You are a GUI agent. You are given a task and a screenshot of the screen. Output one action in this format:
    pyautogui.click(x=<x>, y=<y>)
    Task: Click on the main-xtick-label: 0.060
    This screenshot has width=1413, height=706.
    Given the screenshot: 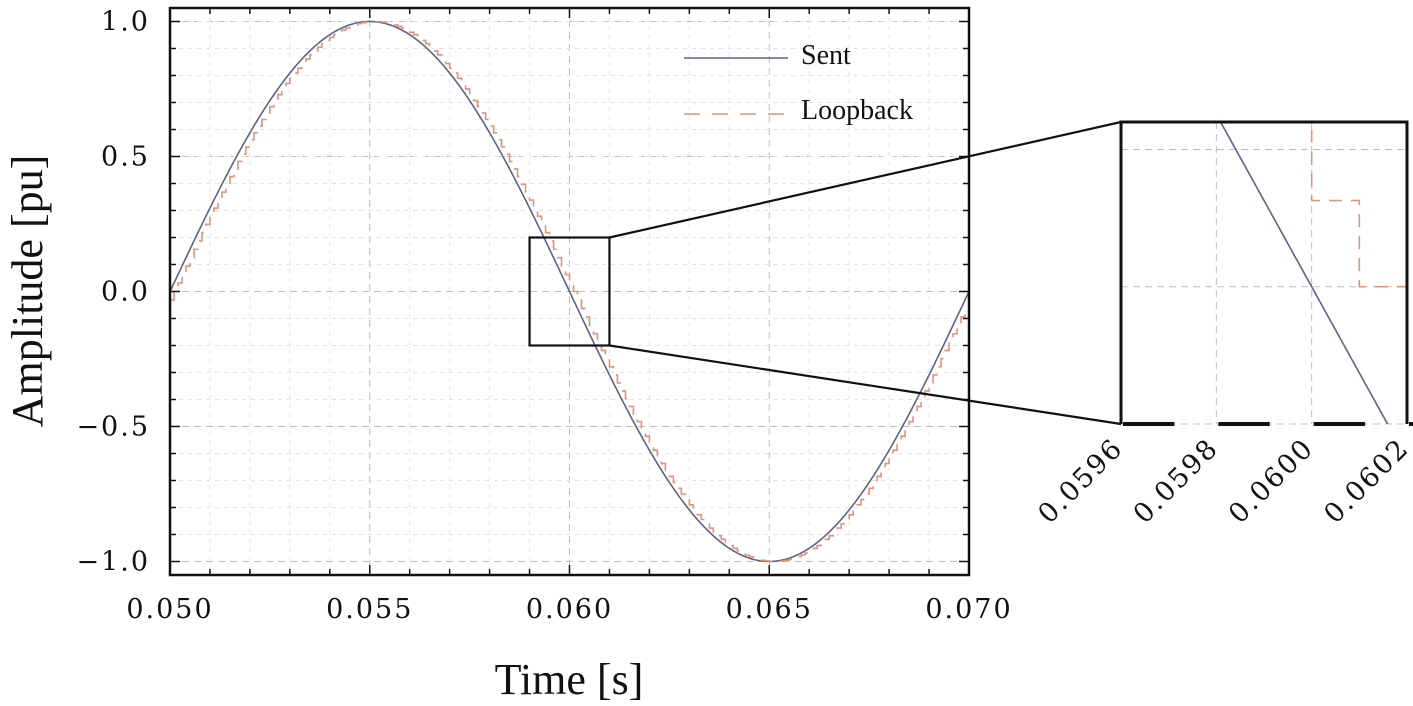 What is the action you would take?
    pyautogui.click(x=569, y=609)
    